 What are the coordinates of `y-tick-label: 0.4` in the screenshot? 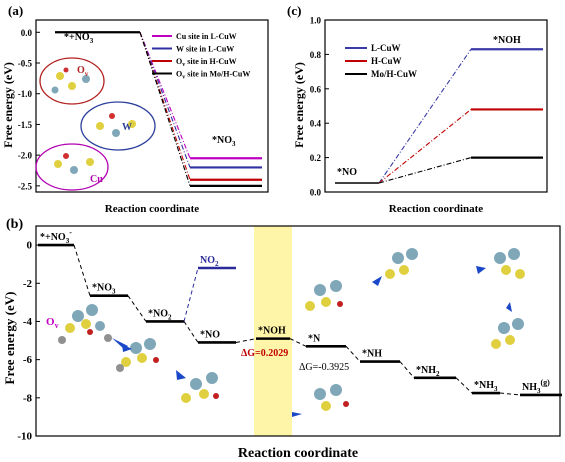 It's located at (316, 124).